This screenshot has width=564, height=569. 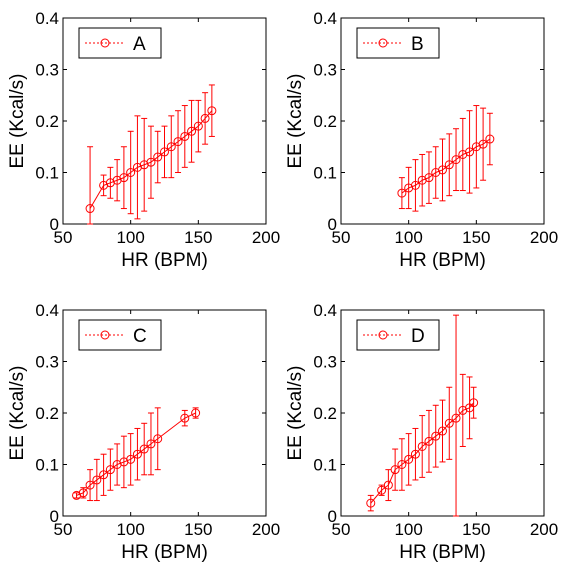 What do you see at coordinates (63, 529) in the screenshot?
I see `panel-c-x-tick-label: 50` at bounding box center [63, 529].